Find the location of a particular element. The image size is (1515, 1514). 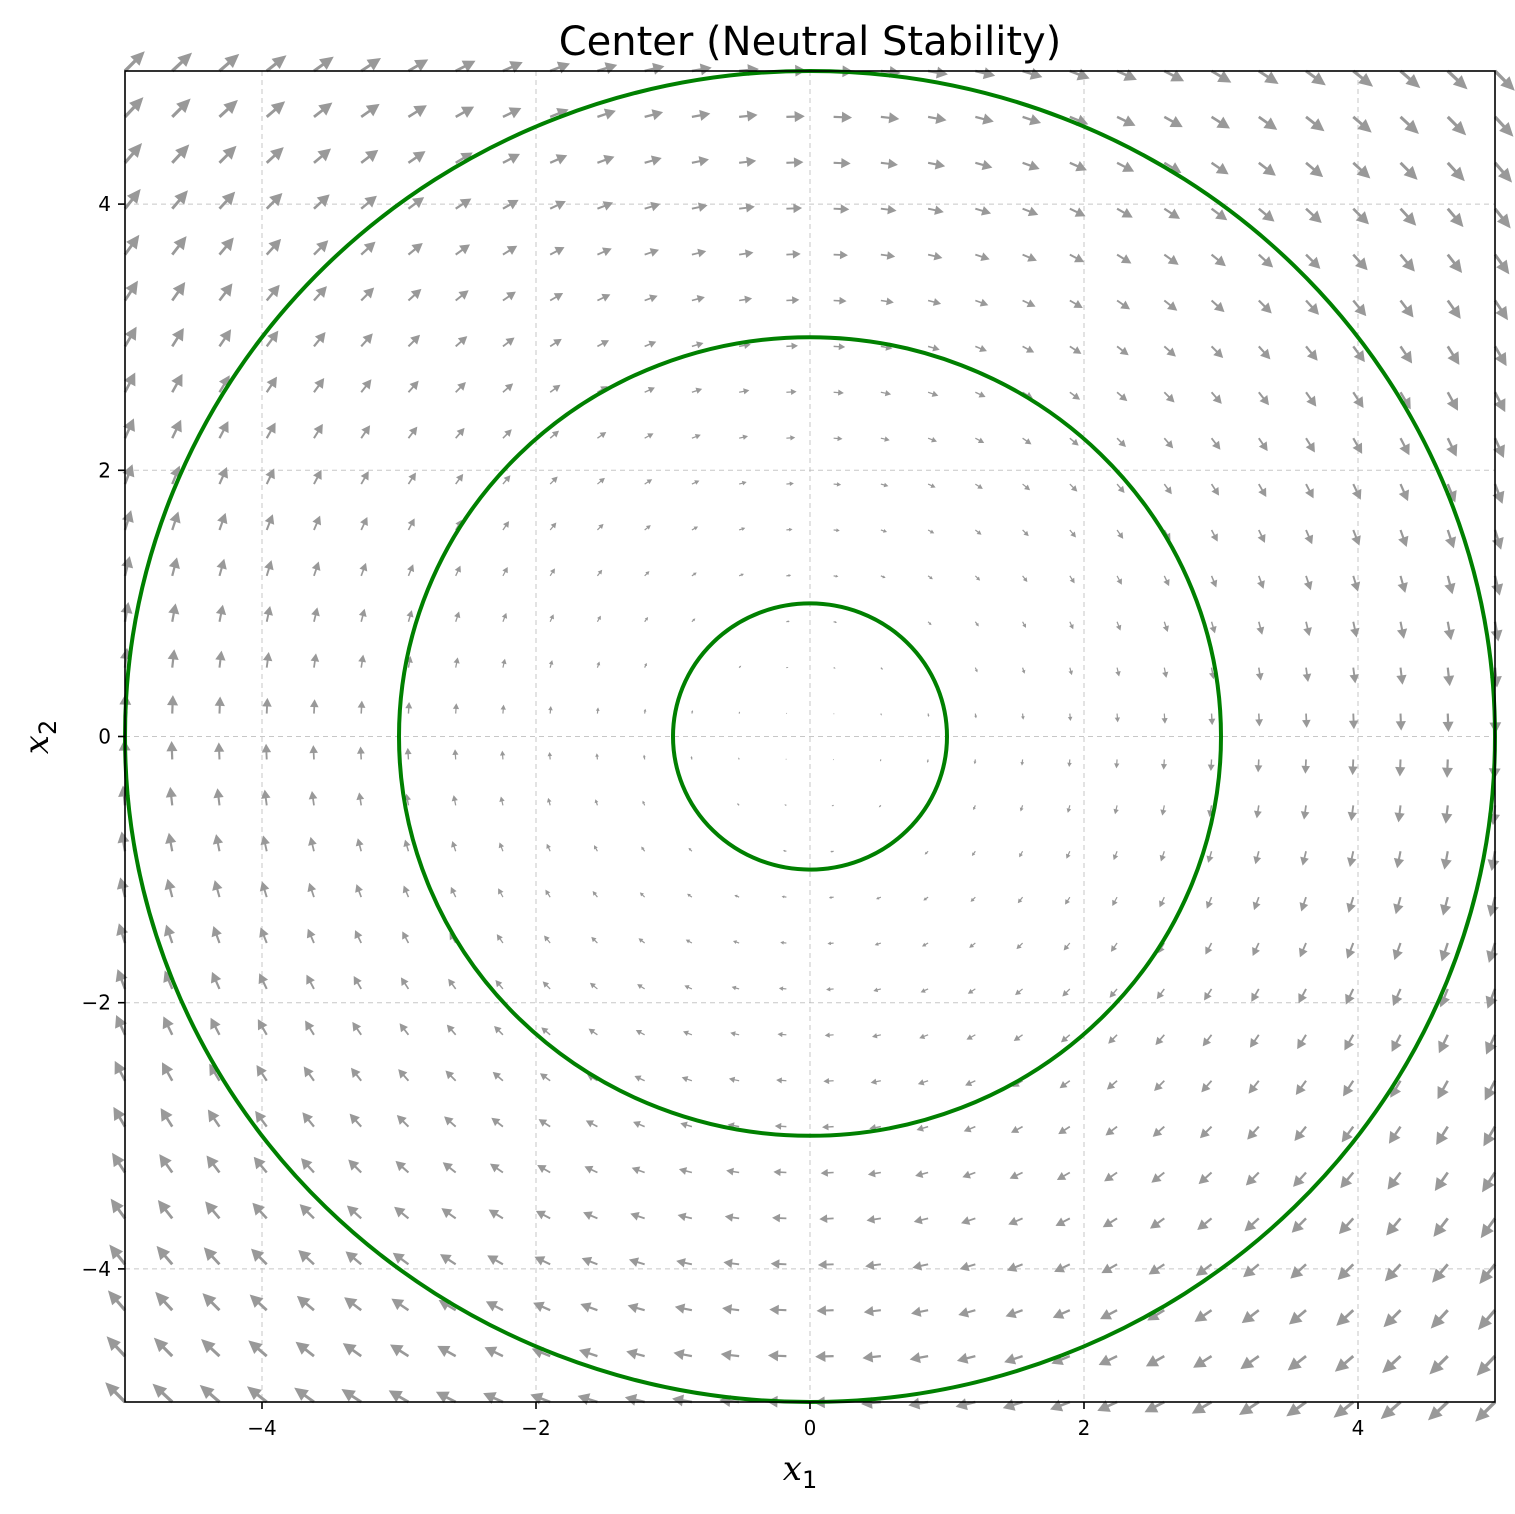

x-axis-label-subscript: 1 is located at coordinates (809, 1480).